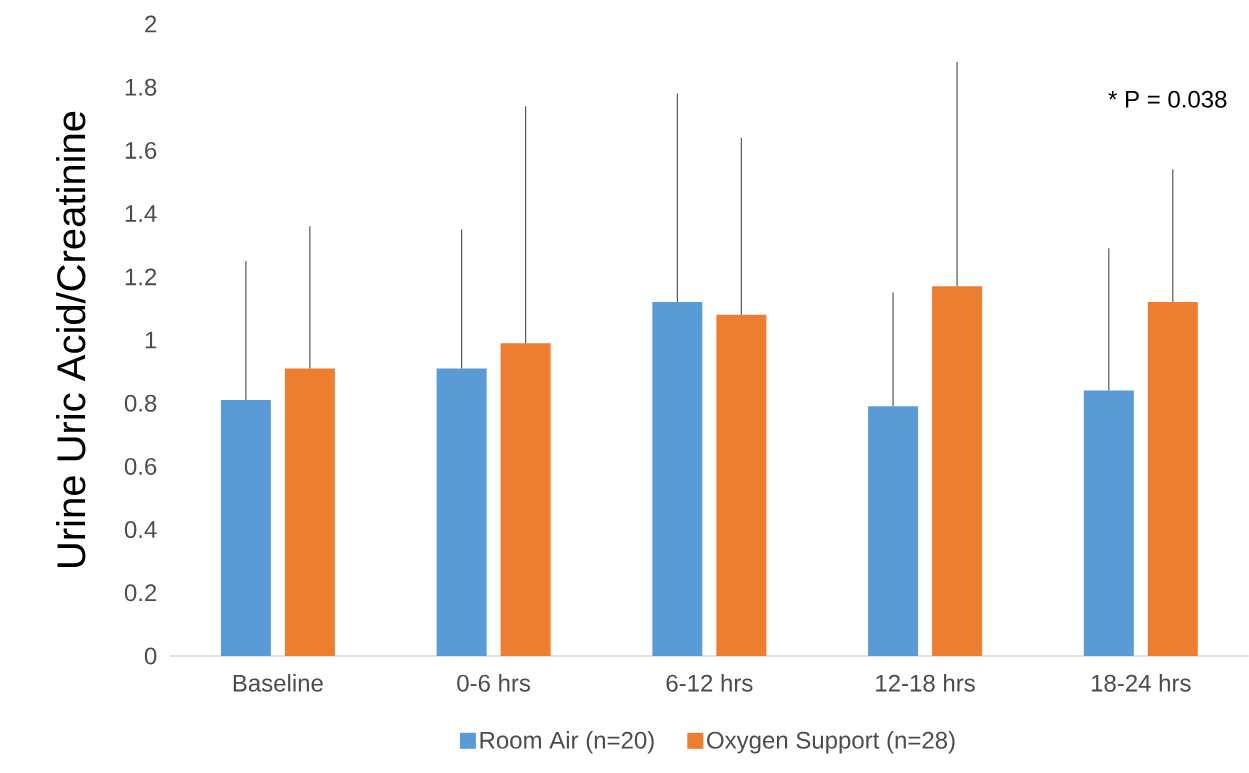  Describe the element at coordinates (150, 656) in the screenshot. I see `y-tick-label: 0` at that location.